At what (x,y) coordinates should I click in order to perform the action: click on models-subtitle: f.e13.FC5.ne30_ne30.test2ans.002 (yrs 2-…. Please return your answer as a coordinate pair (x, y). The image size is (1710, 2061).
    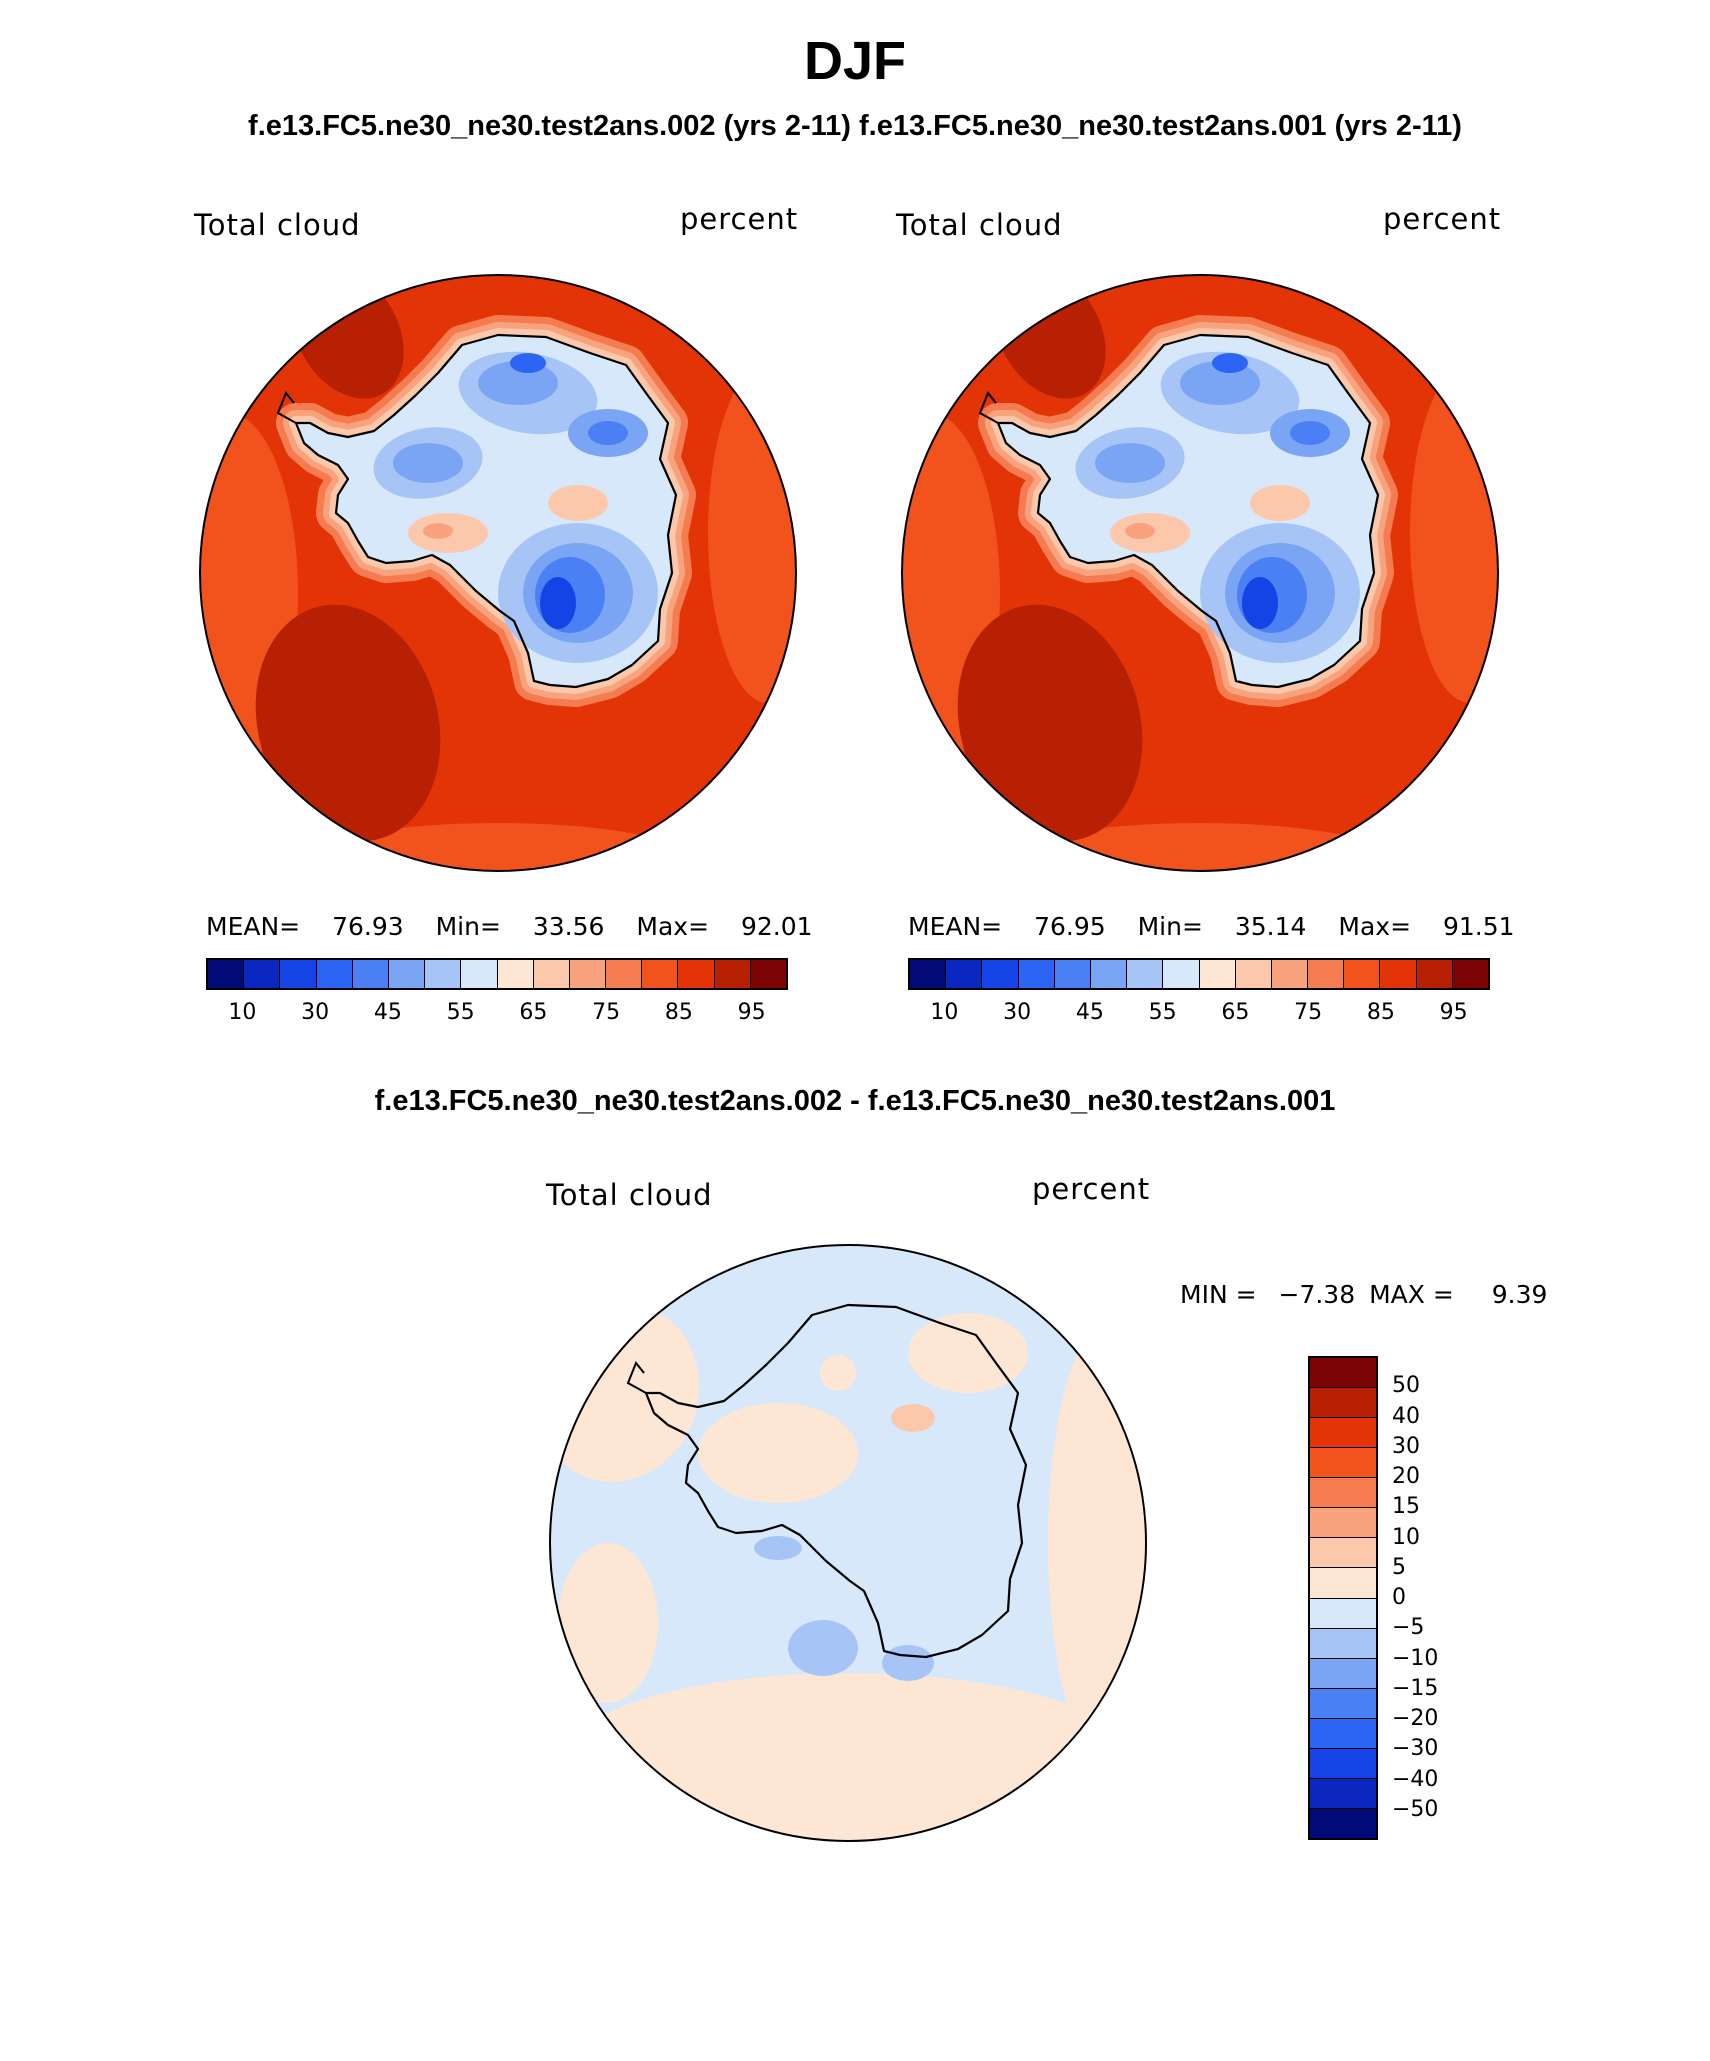
    Looking at the image, I should click on (855, 126).